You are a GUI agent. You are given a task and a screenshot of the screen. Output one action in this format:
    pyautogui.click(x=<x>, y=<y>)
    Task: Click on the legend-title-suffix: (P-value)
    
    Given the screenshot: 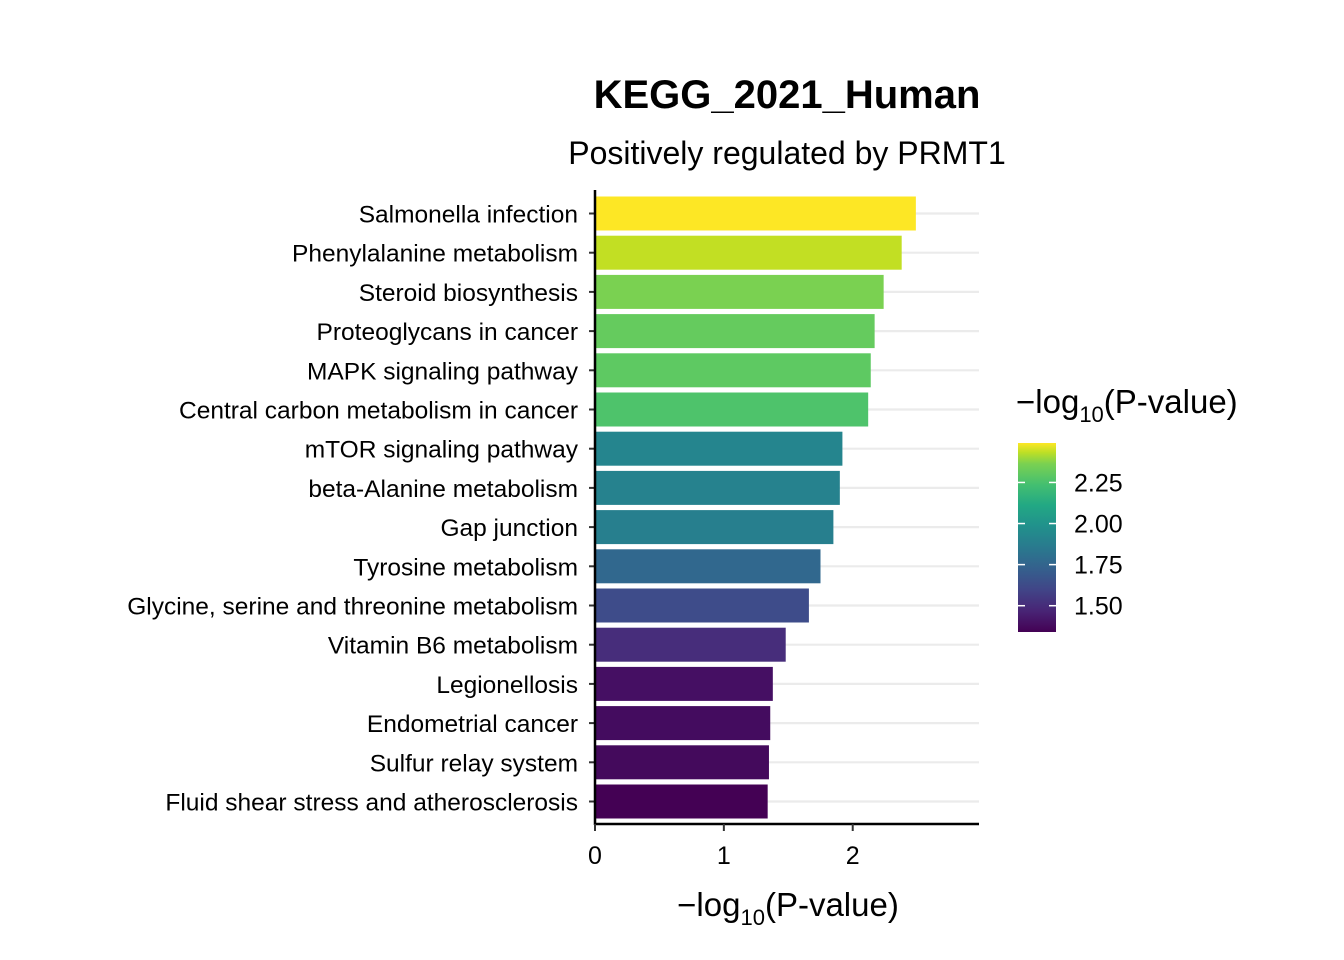 What is the action you would take?
    pyautogui.click(x=1171, y=401)
    